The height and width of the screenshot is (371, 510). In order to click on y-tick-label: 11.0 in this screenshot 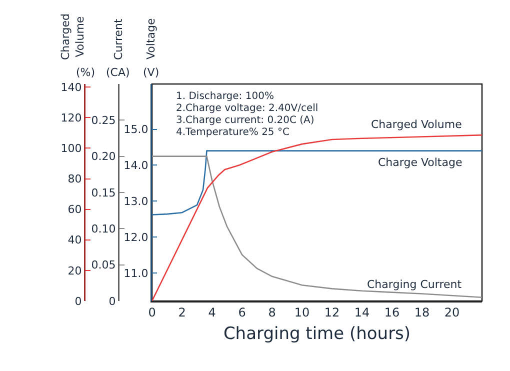, I will do `click(136, 273)`.